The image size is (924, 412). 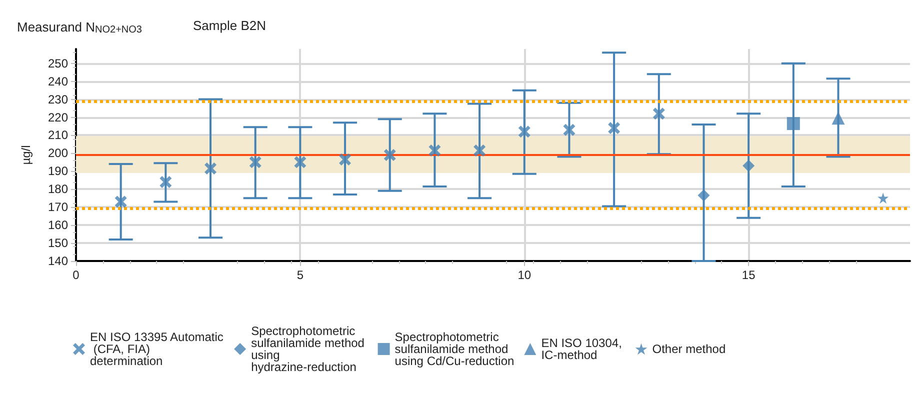 What do you see at coordinates (58, 171) in the screenshot?
I see `y-tick-label: 190` at bounding box center [58, 171].